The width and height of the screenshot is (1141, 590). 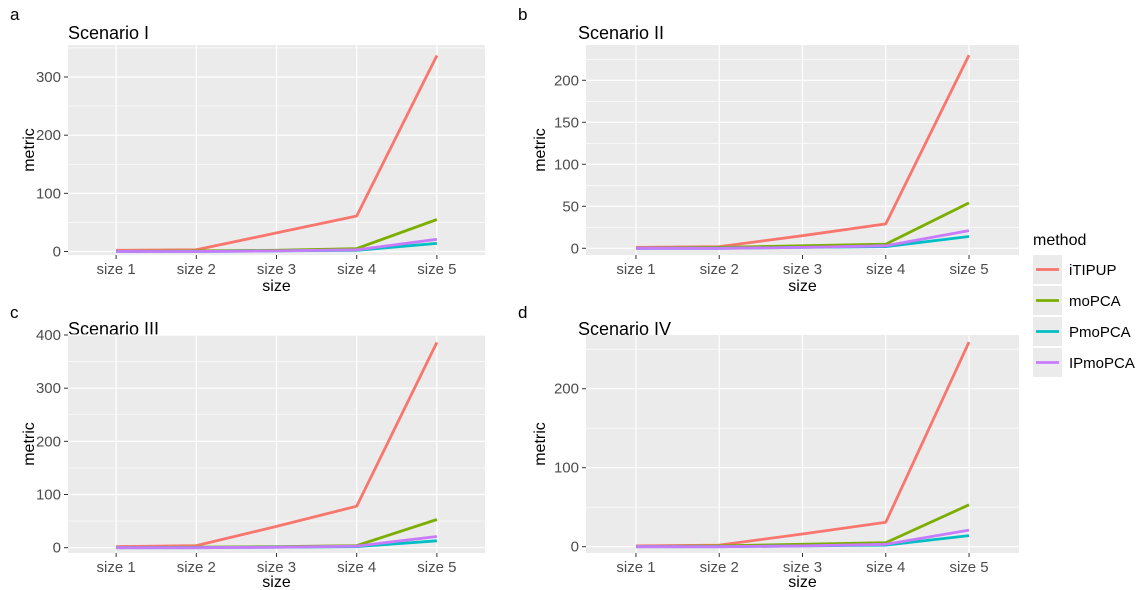 I want to click on legend-label: iTIPUP, so click(x=1093, y=270).